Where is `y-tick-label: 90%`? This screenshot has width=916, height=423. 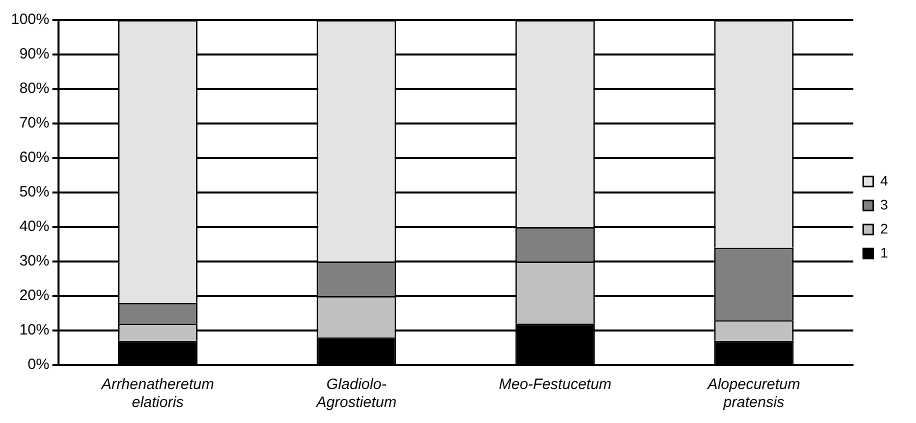 y-tick-label: 90% is located at coordinates (34, 54).